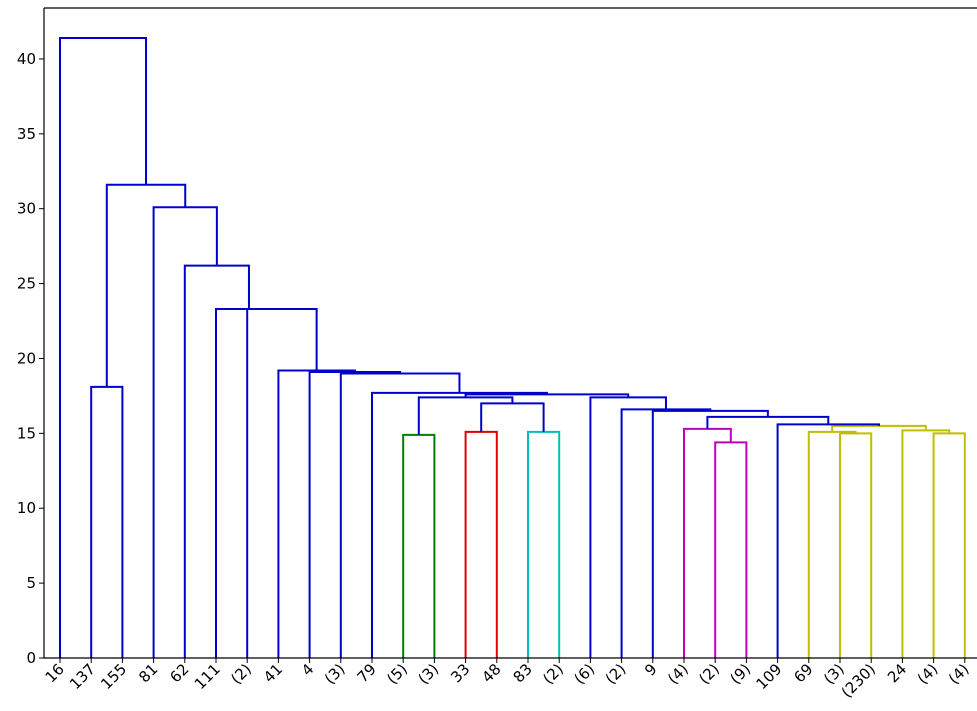 Image resolution: width=977 pixels, height=711 pixels. I want to click on leaf-label: 24, so click(897, 673).